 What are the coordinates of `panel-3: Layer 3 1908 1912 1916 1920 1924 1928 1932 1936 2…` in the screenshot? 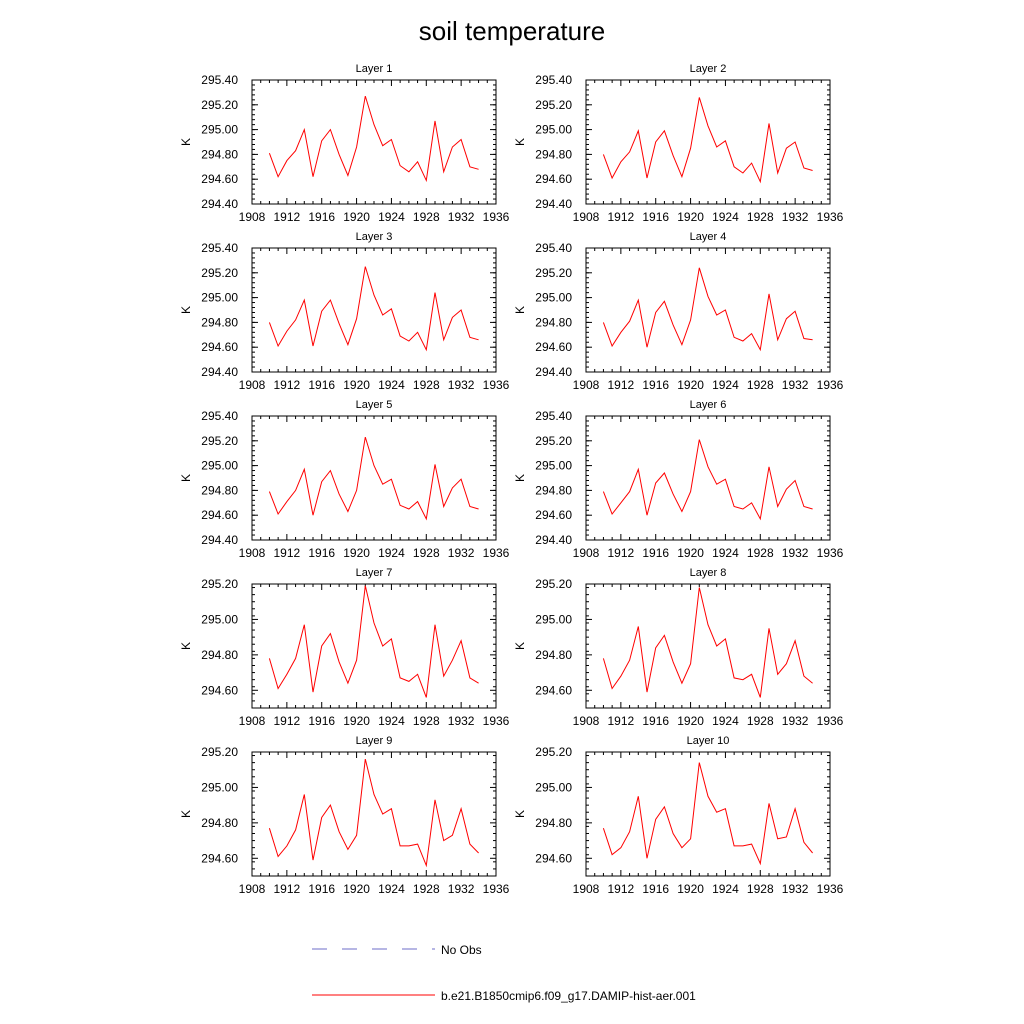 It's located at (344, 311).